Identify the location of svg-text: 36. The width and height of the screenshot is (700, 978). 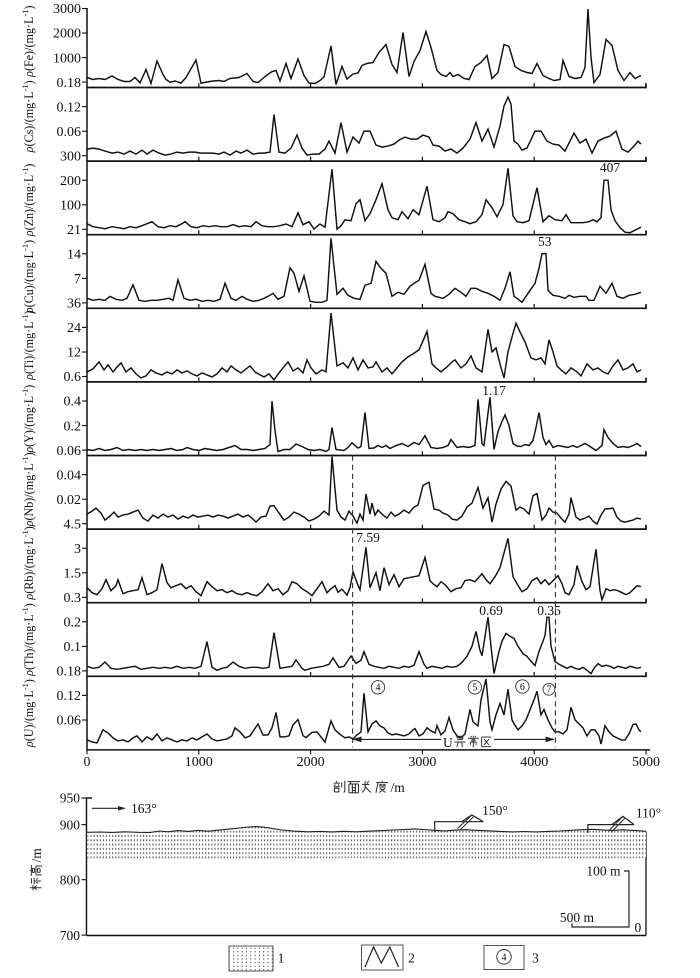
(74, 304).